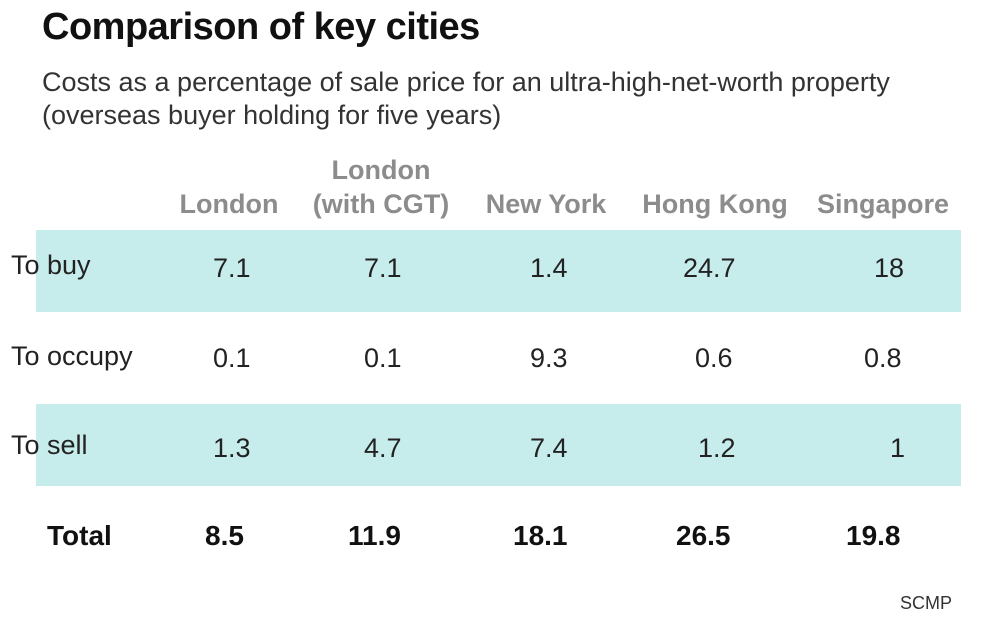 The image size is (1000, 620). What do you see at coordinates (873, 535) in the screenshot?
I see `total-cell-singapore: 19.8` at bounding box center [873, 535].